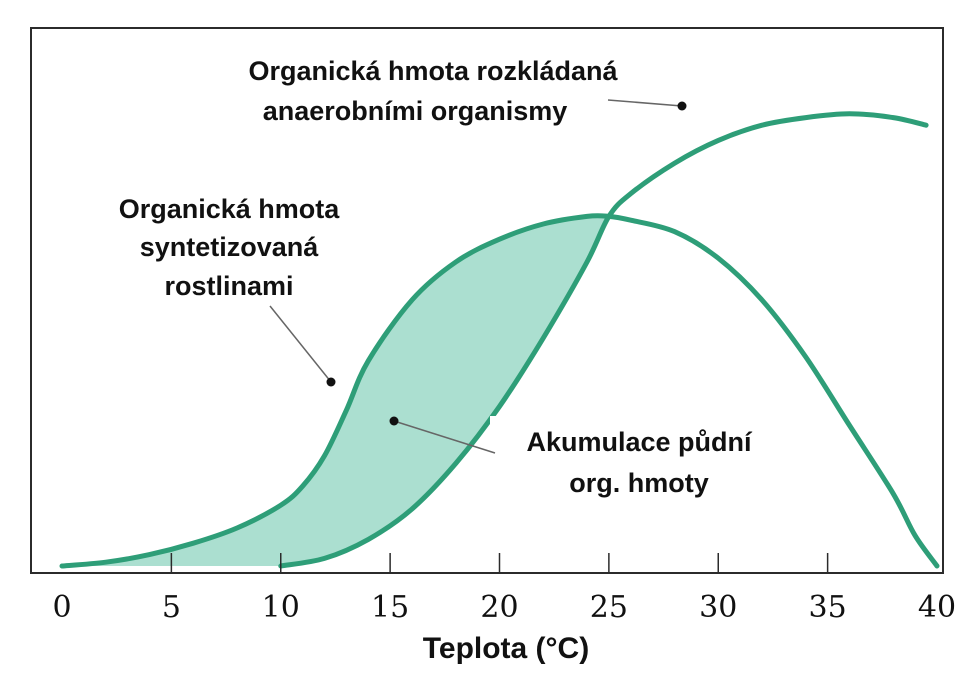 This screenshot has width=975, height=681. Describe the element at coordinates (390, 607) in the screenshot. I see `x-tick-label: 15` at that location.